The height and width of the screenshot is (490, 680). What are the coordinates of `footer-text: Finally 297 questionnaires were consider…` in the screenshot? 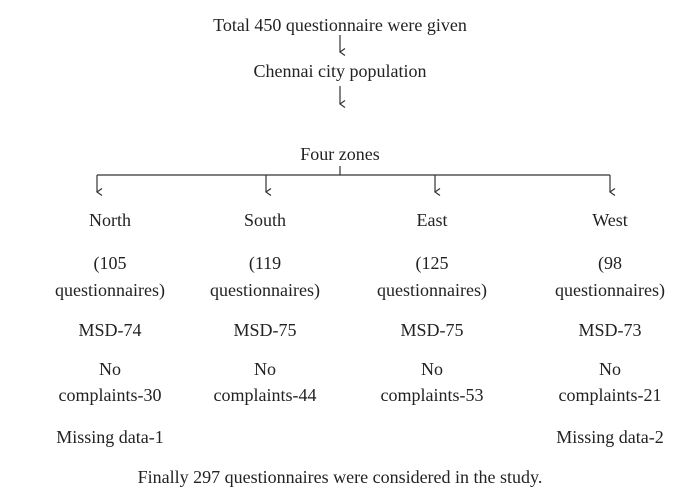 It's located at (340, 477).